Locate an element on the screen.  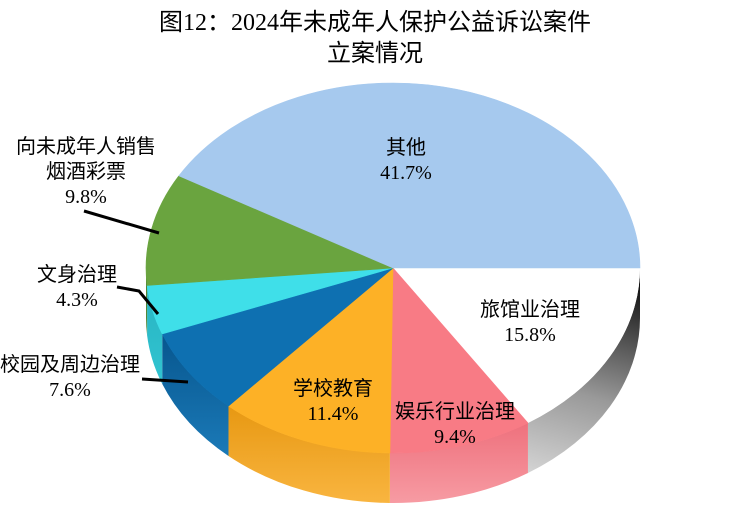
label-other-pct: 41.7% is located at coordinates (406, 173).